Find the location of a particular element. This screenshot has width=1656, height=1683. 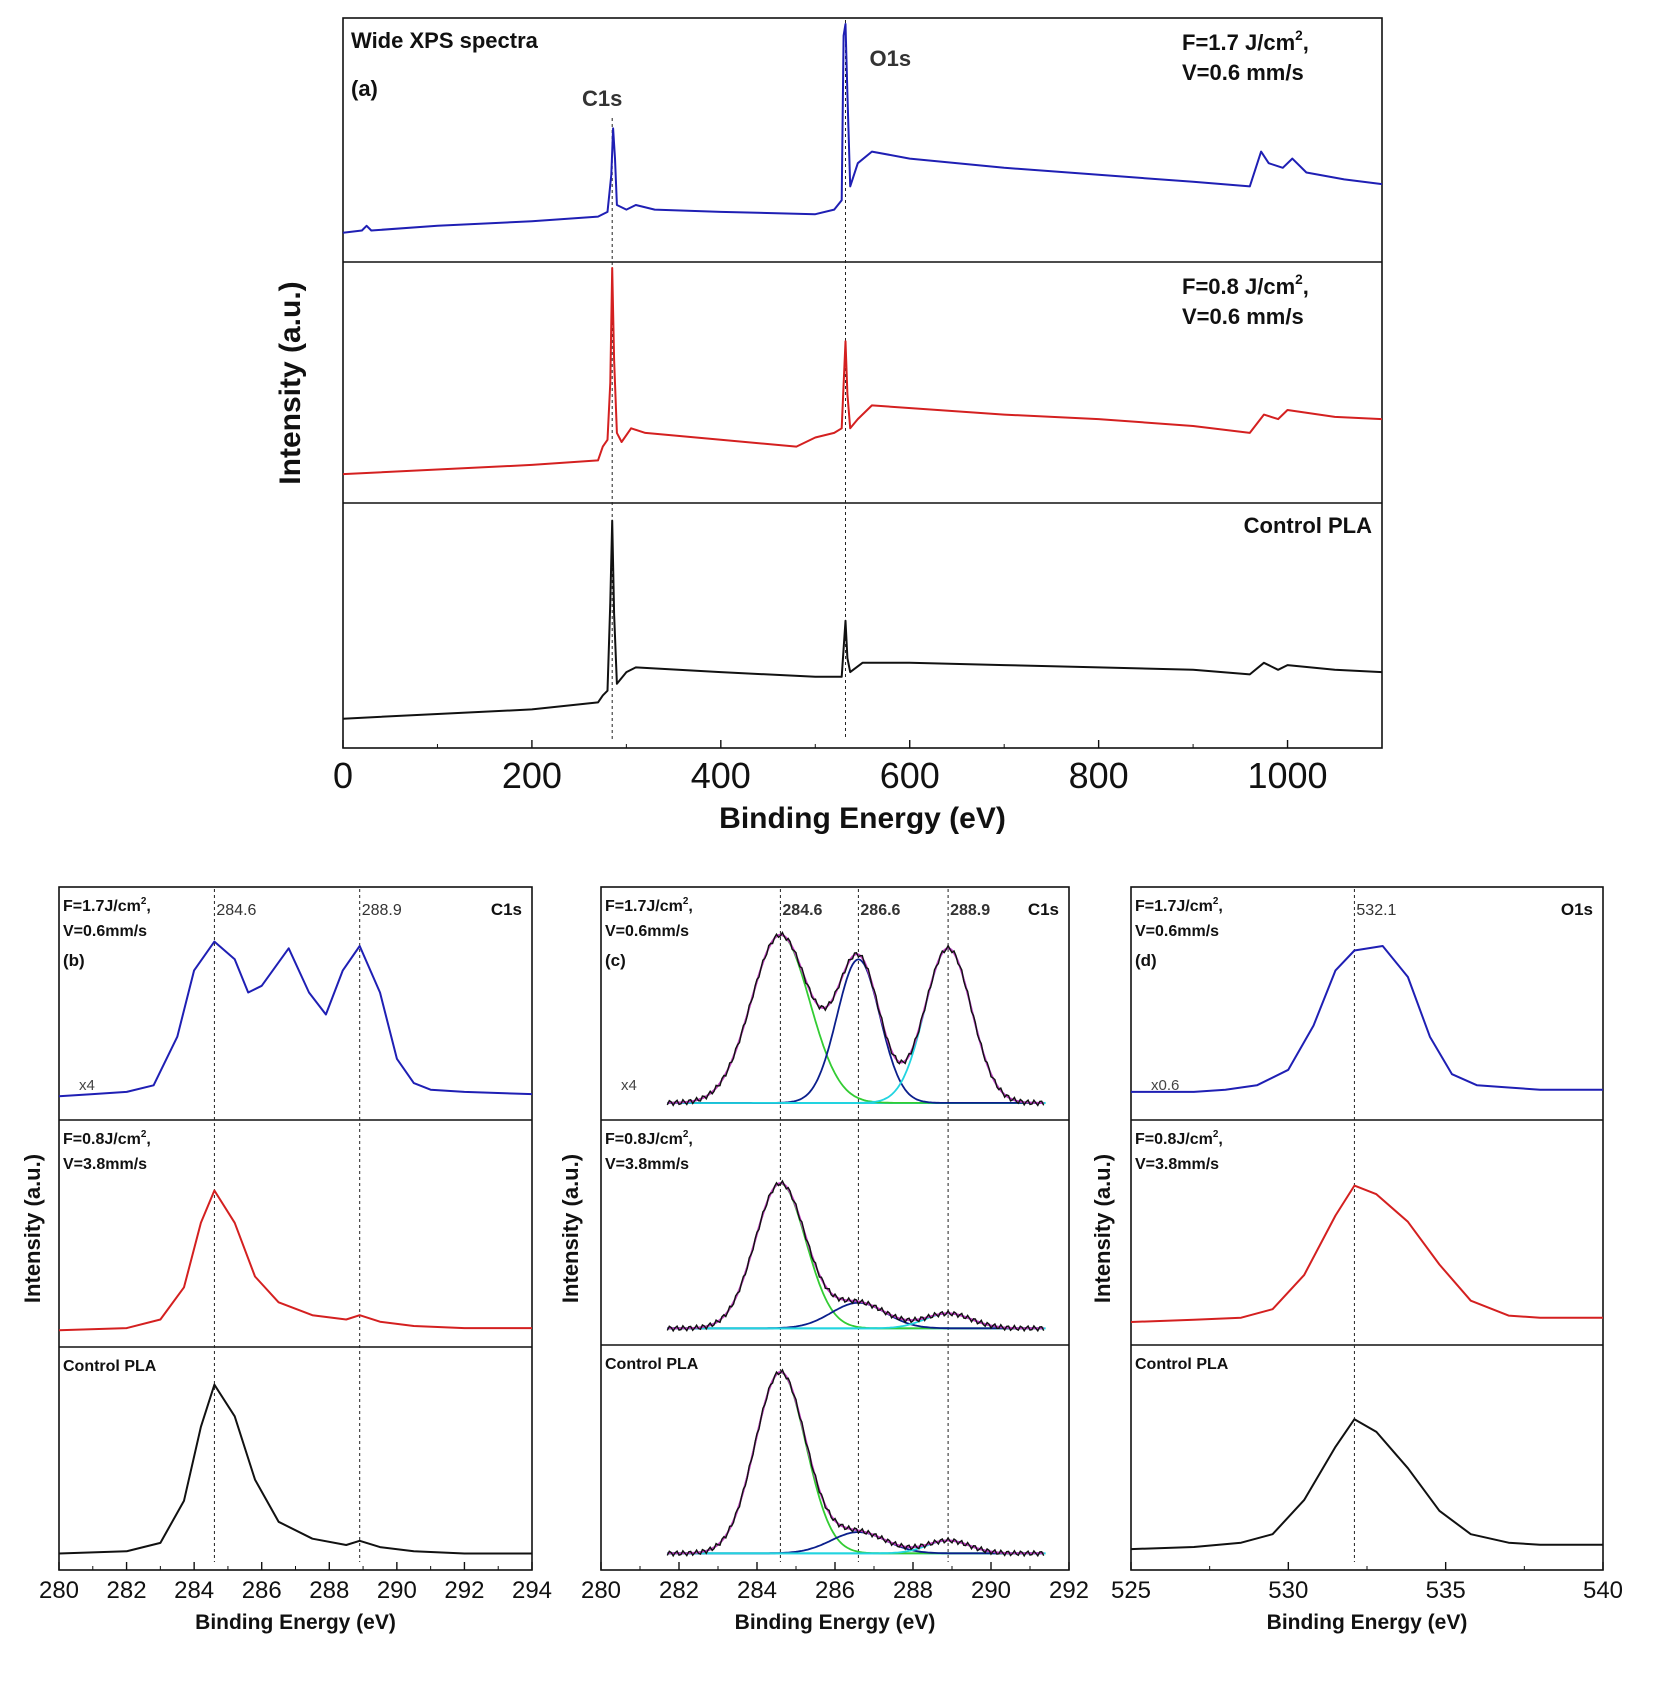

panel-label: (a) is located at coordinates (364, 88).